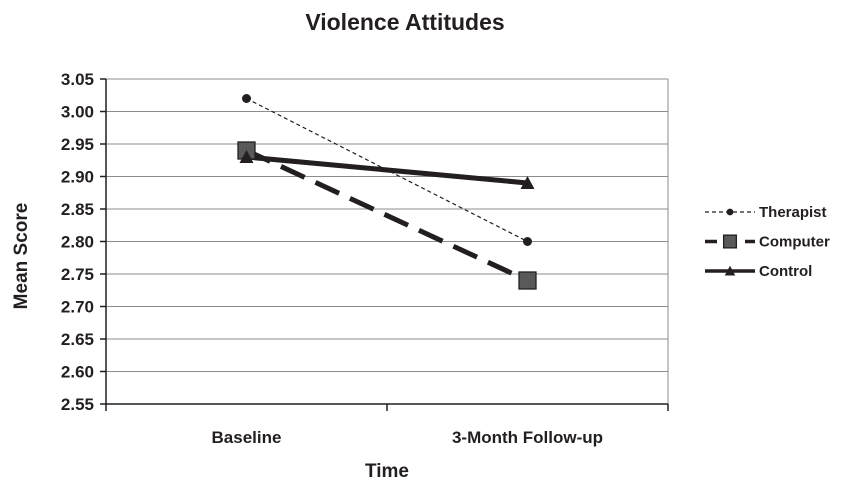  I want to click on y-tick-label: 2.75, so click(77, 274).